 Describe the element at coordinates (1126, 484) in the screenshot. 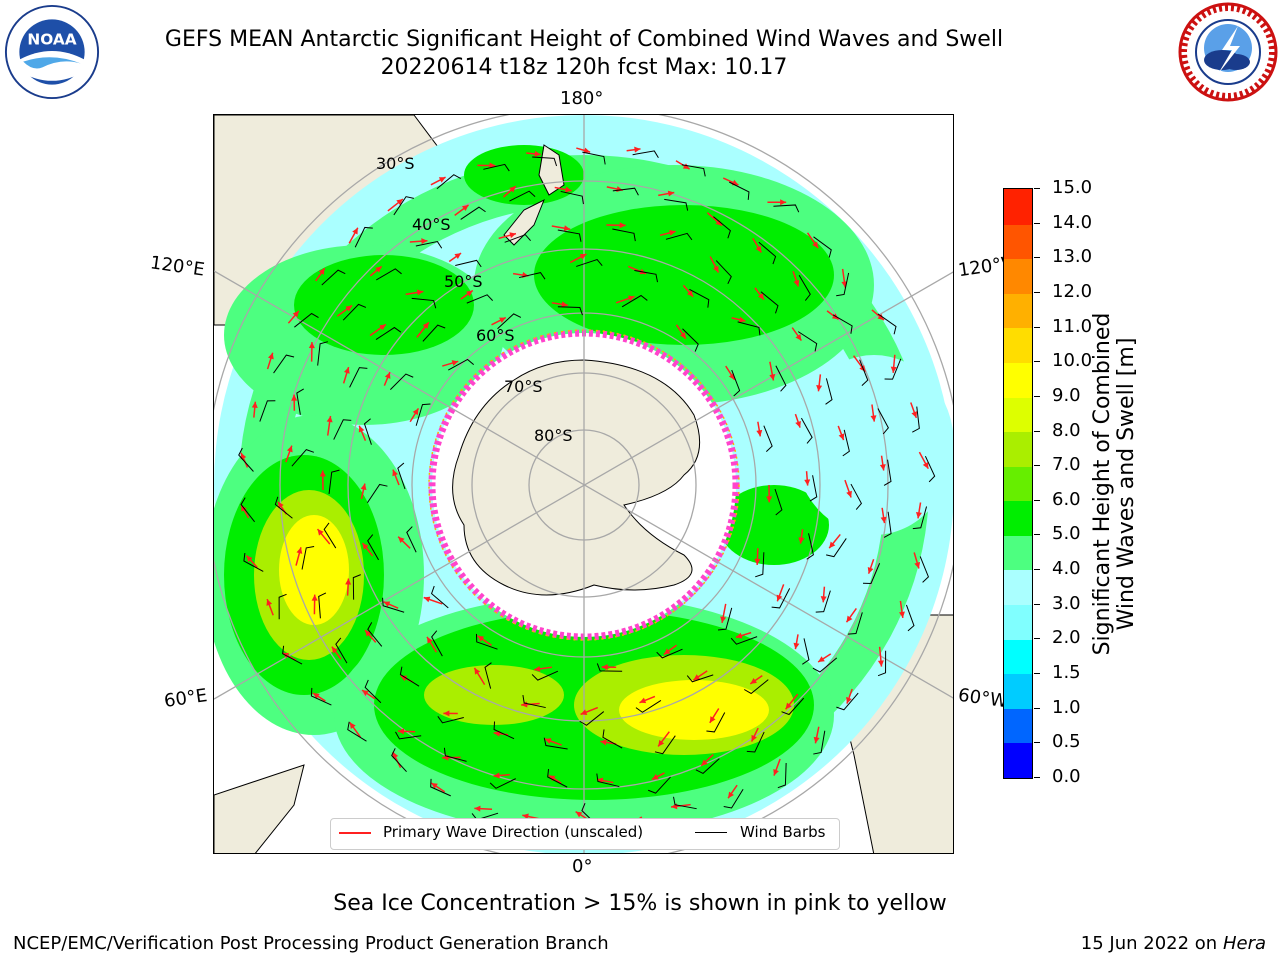

I see `colorbar-title-line2: Wind Waves and Swell [m]` at that location.